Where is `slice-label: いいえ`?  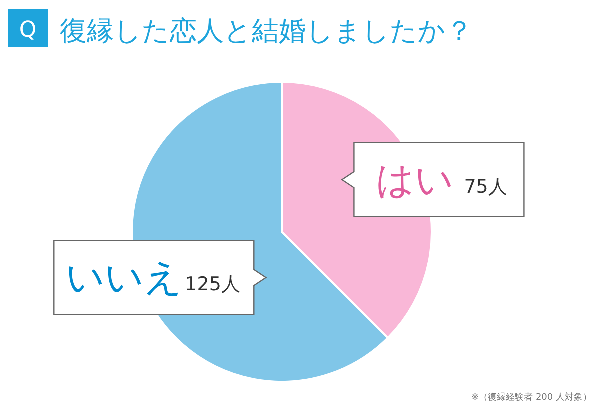 slice-label: いいえ is located at coordinates (125, 278).